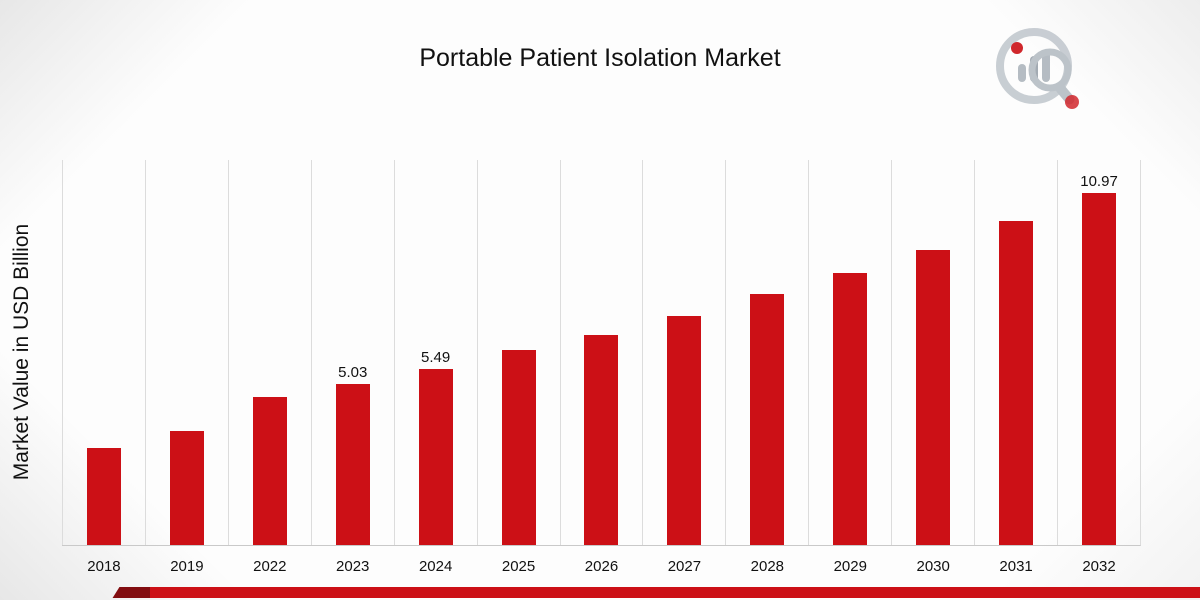  I want to click on x-axis-label: 2019, so click(187, 566).